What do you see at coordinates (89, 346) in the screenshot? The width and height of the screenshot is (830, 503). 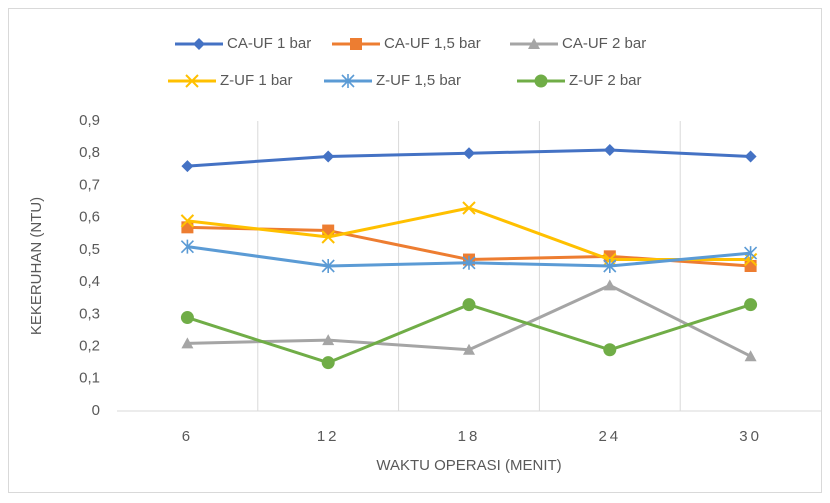 I see `y-tick-label: 0,2` at bounding box center [89, 346].